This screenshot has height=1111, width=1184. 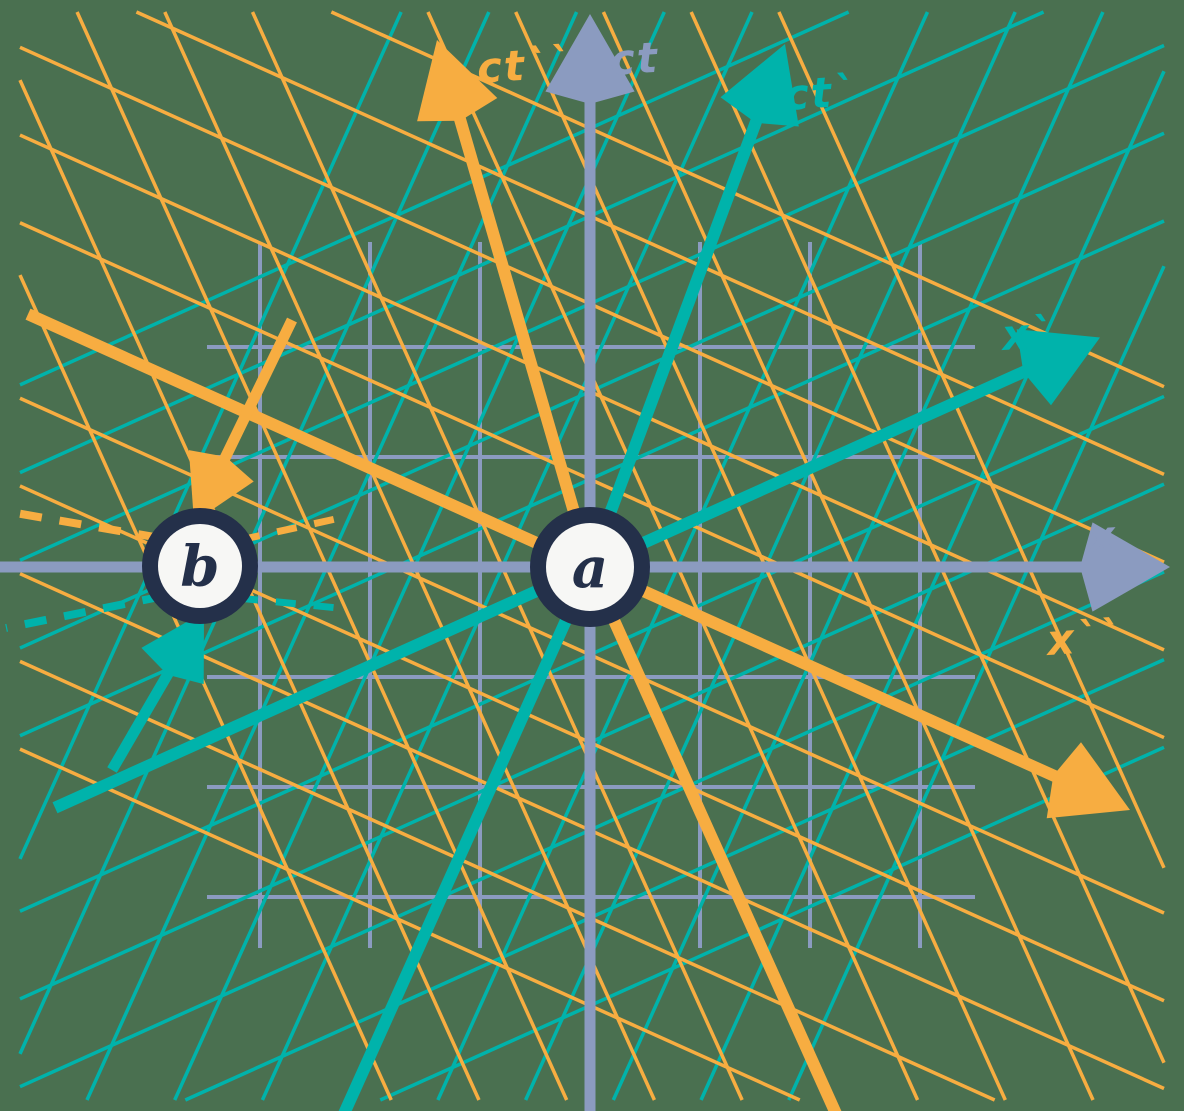 What do you see at coordinates (1125, 567) in the screenshot?
I see `axis-x-head` at bounding box center [1125, 567].